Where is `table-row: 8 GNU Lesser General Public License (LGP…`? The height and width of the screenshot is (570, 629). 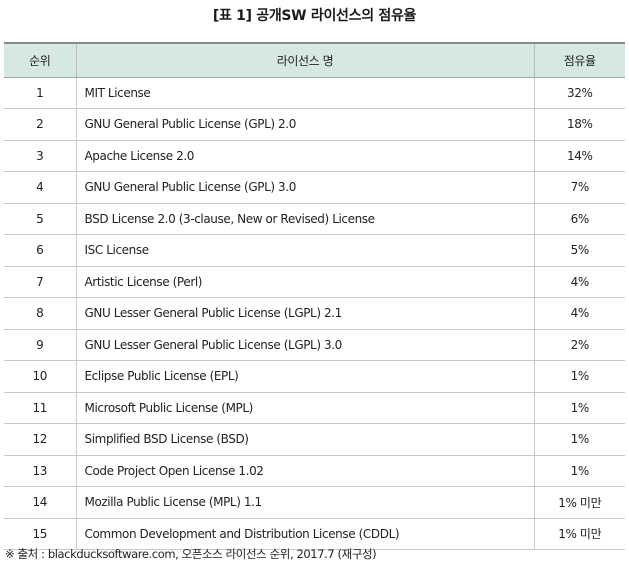
table-row: 8 GNU Lesser General Public License (LGP… is located at coordinates (314, 313).